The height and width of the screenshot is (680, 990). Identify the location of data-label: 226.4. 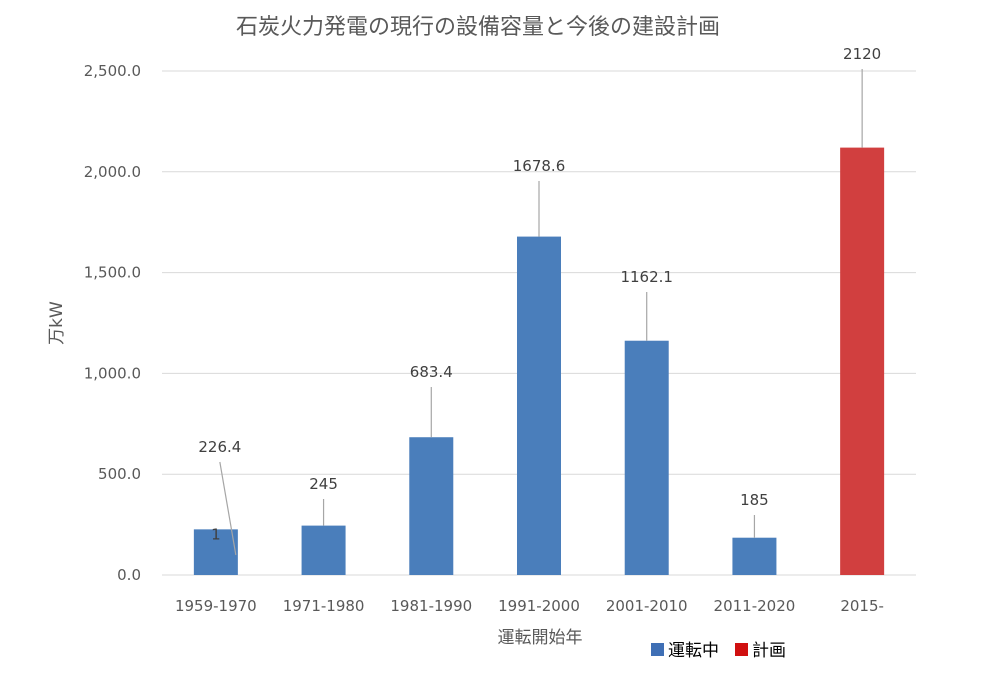
(219, 447).